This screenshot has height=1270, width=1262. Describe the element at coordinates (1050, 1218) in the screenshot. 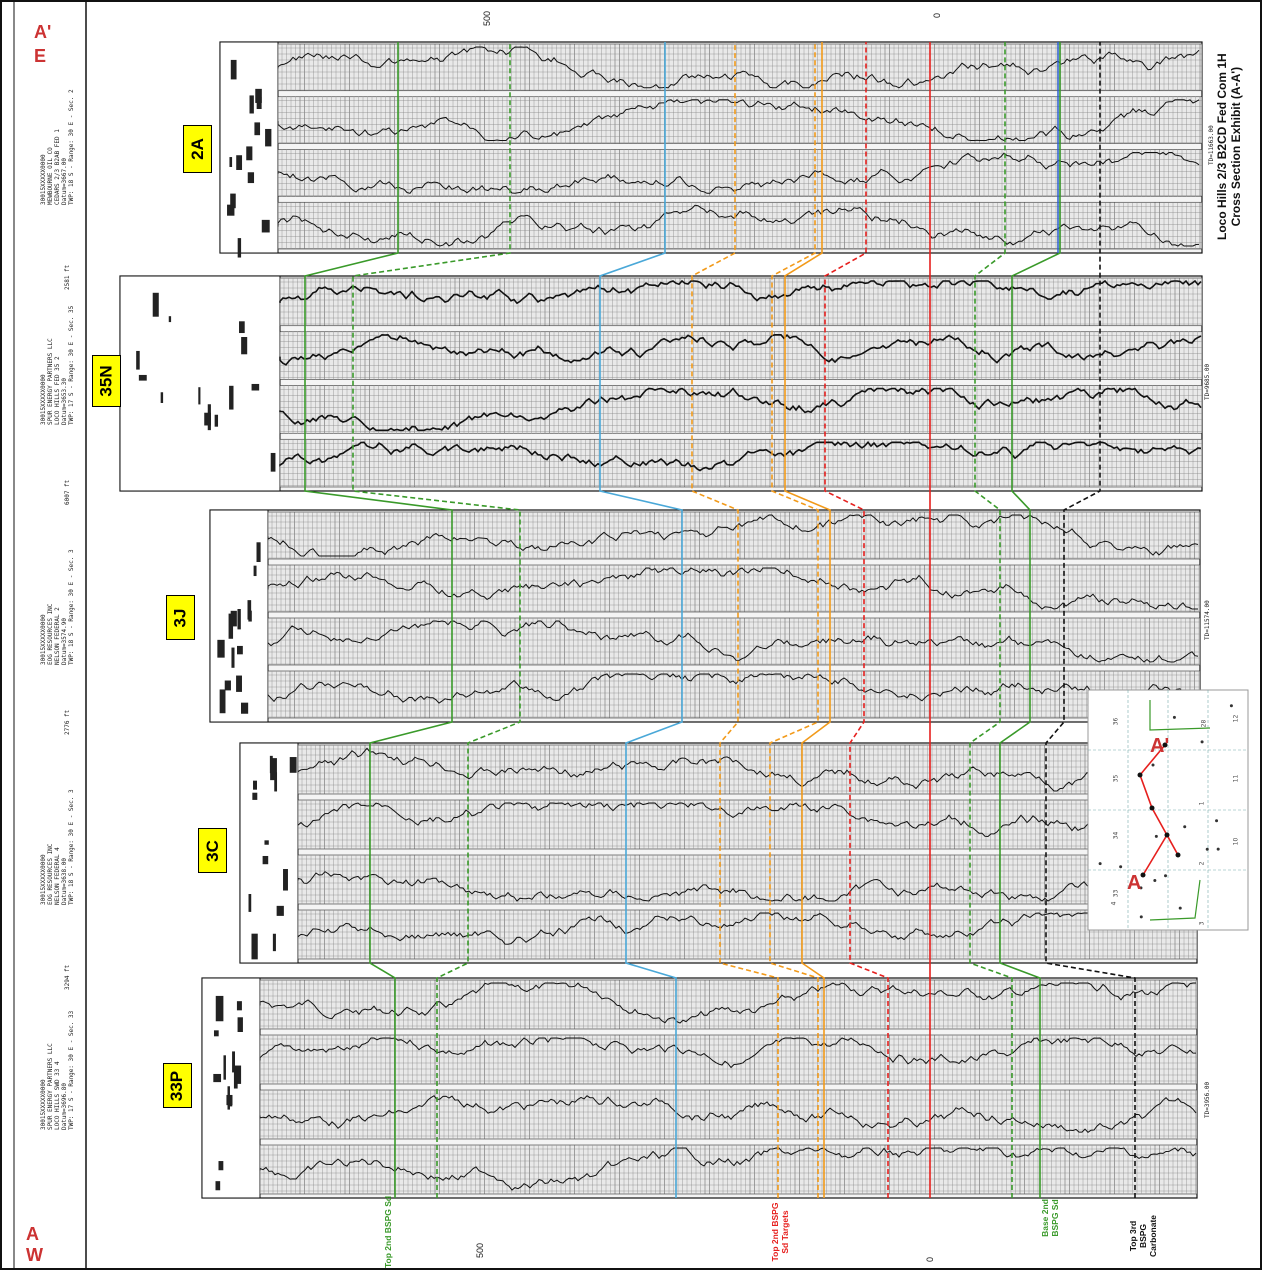

I see `formation-label-base-2nd-bspg: Base 2nd BSPG Sd` at that location.